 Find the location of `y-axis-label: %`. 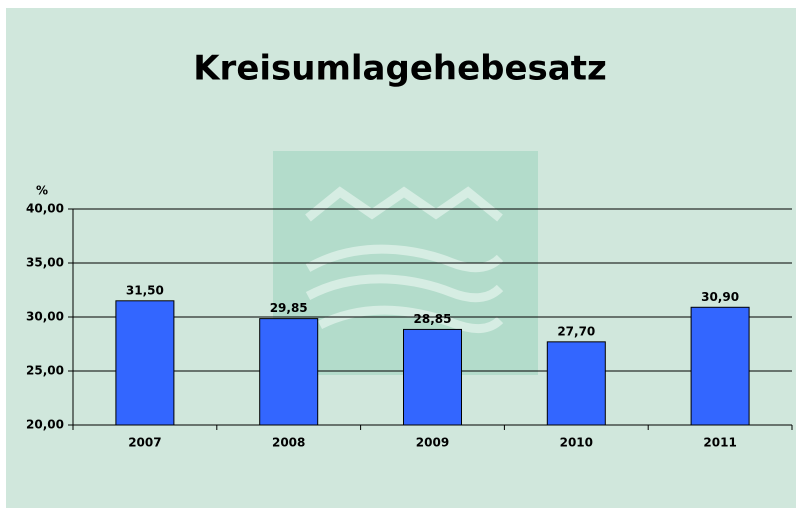

y-axis-label: % is located at coordinates (42, 191).